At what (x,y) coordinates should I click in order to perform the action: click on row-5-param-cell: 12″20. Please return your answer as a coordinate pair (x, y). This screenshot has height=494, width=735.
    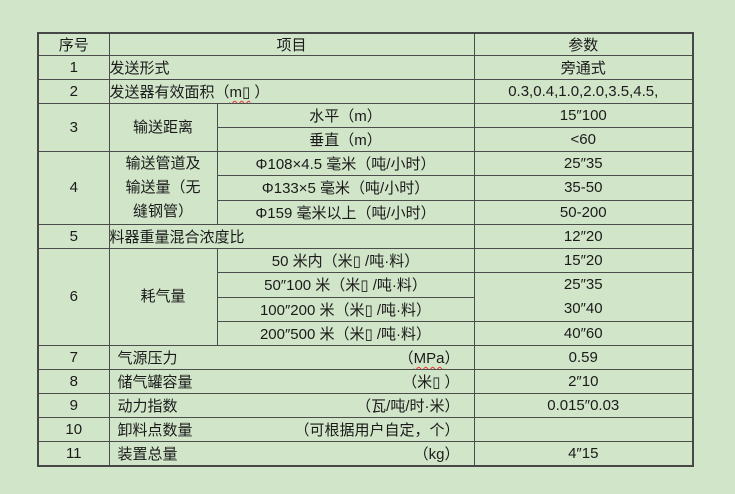
    Looking at the image, I should click on (583, 236).